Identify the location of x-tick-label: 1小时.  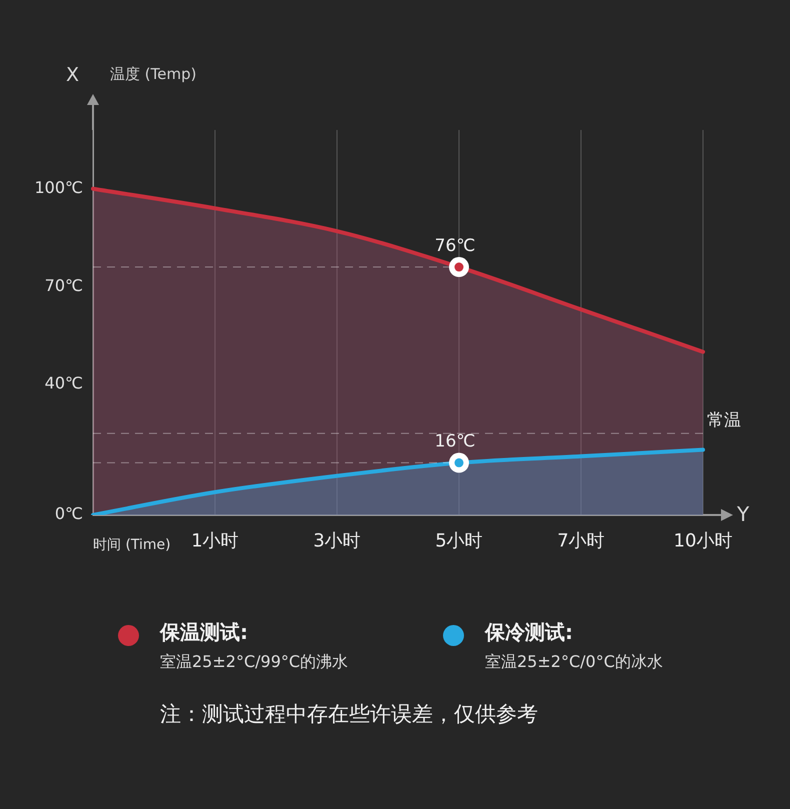
(215, 541).